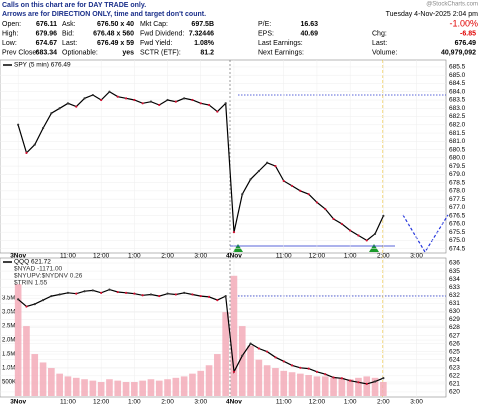  What do you see at coordinates (266, 33) in the screenshot?
I see `field-label: EPS:` at bounding box center [266, 33].